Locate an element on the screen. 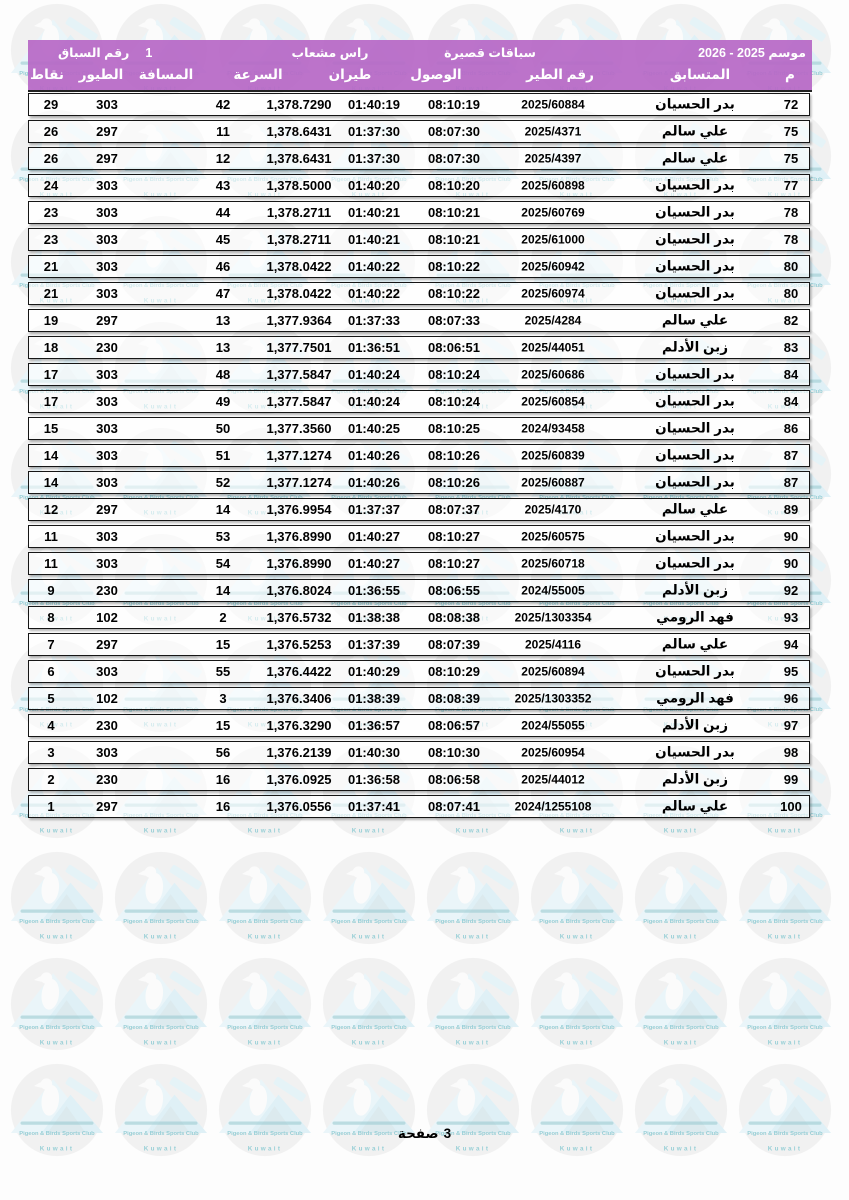  cell-points: 26 is located at coordinates (51, 131).